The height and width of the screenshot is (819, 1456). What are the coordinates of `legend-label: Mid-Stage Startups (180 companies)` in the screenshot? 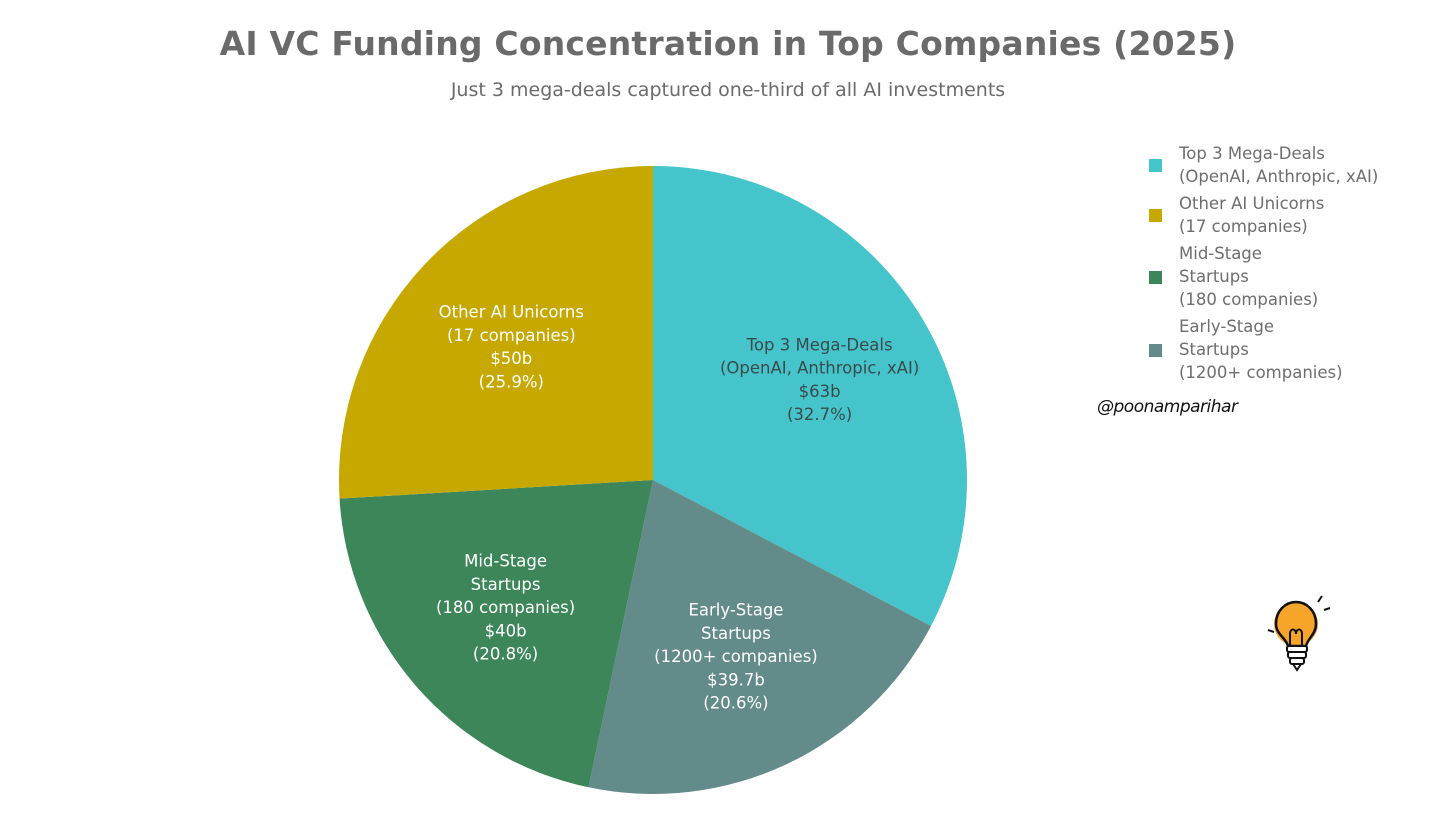 It's located at (1249, 276).